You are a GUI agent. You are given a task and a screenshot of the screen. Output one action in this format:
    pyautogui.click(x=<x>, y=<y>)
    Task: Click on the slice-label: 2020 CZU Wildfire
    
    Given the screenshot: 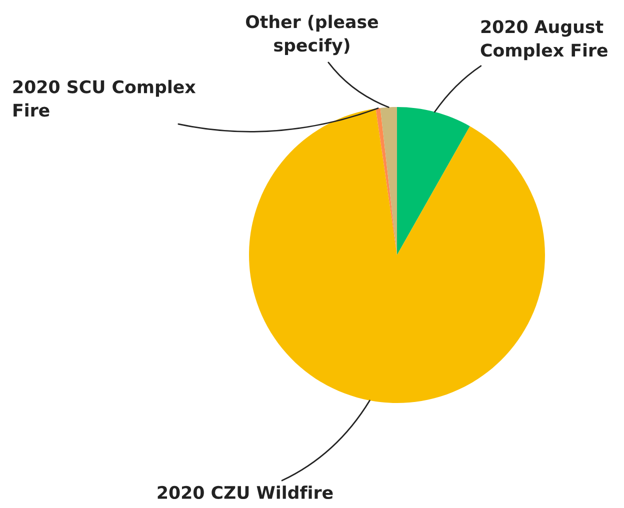 What is the action you would take?
    pyautogui.click(x=245, y=493)
    